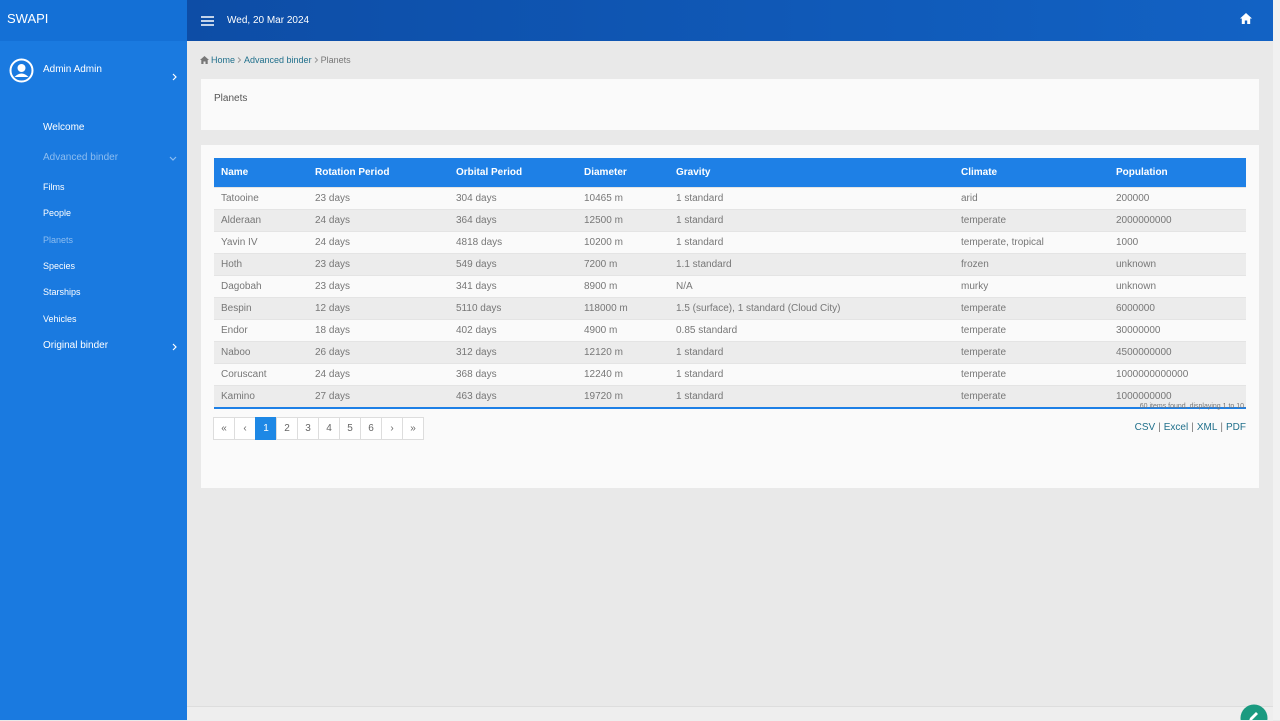 The height and width of the screenshot is (721, 1280). I want to click on page-number: 5, so click(350, 428).